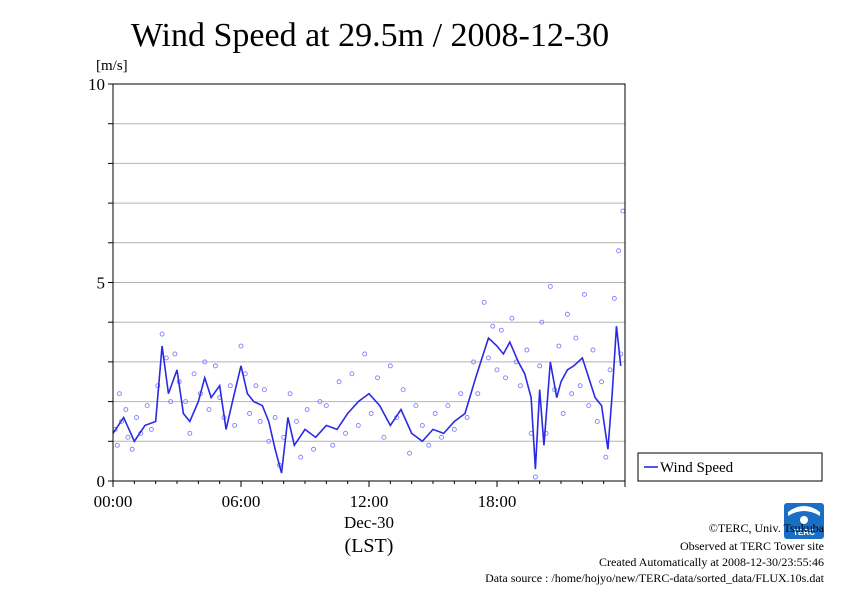 The width and height of the screenshot is (842, 595). What do you see at coordinates (369, 546) in the screenshot?
I see `x-axis-label: (LST)` at bounding box center [369, 546].